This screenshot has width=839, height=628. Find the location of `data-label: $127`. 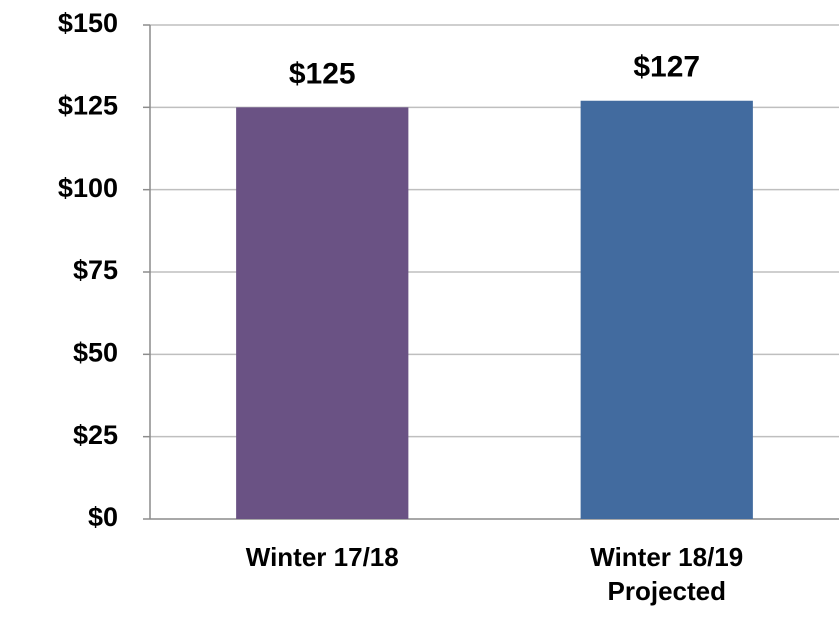

data-label: $127 is located at coordinates (666, 67).